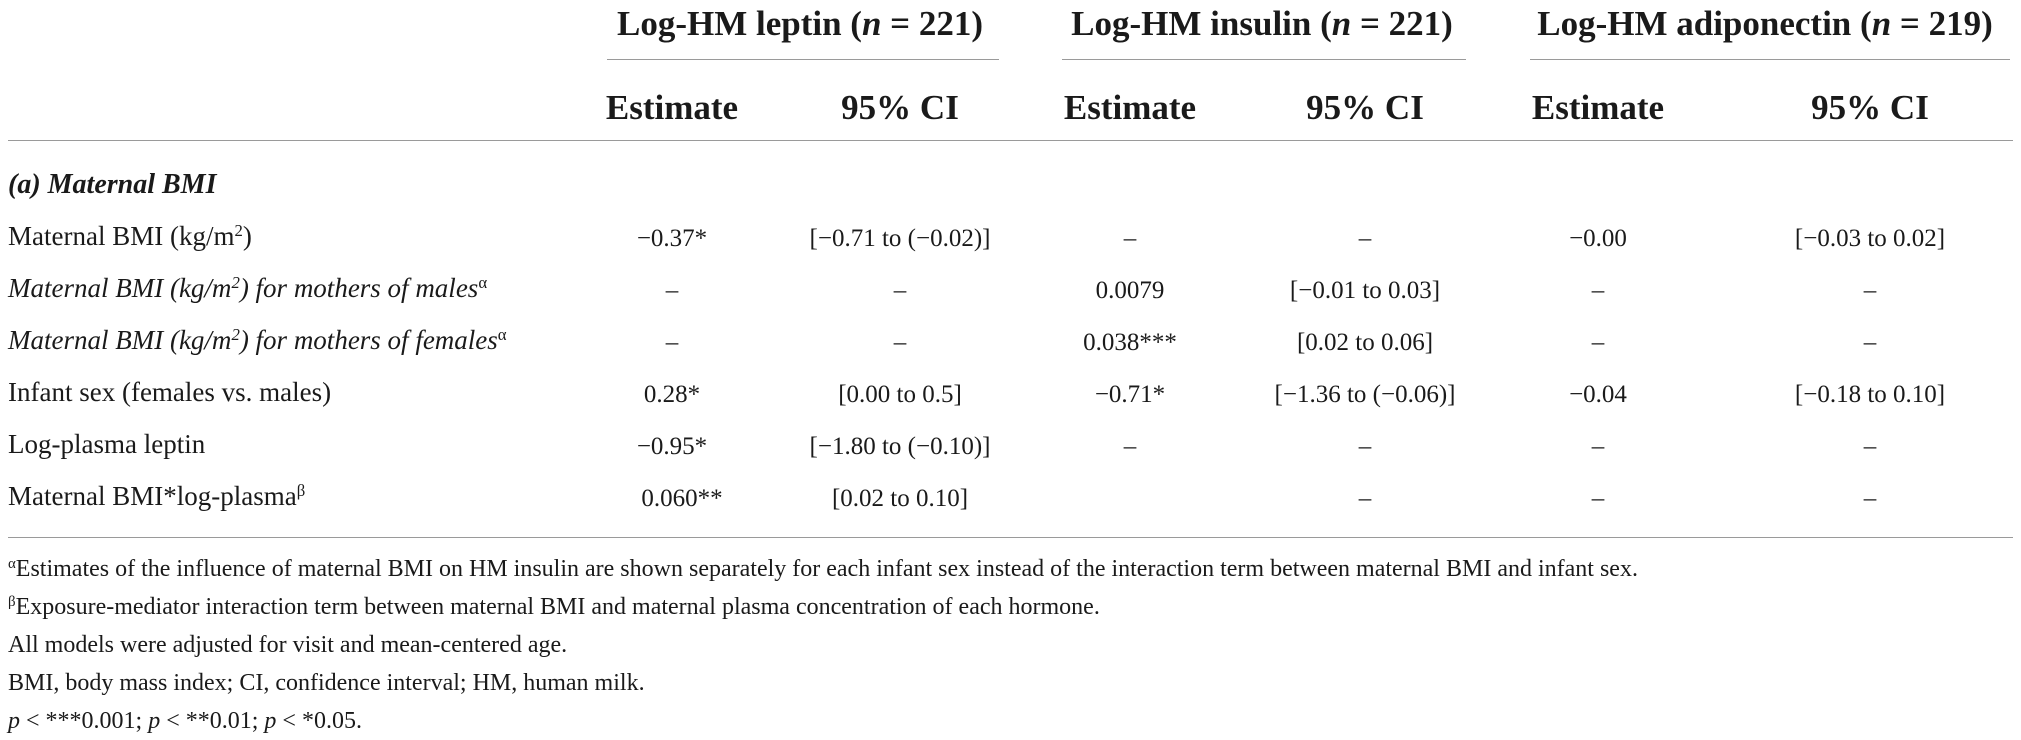 The width and height of the screenshot is (2021, 740). What do you see at coordinates (739, 23) in the screenshot?
I see `group-header-leptin-label: Log-HM leptin (` at bounding box center [739, 23].